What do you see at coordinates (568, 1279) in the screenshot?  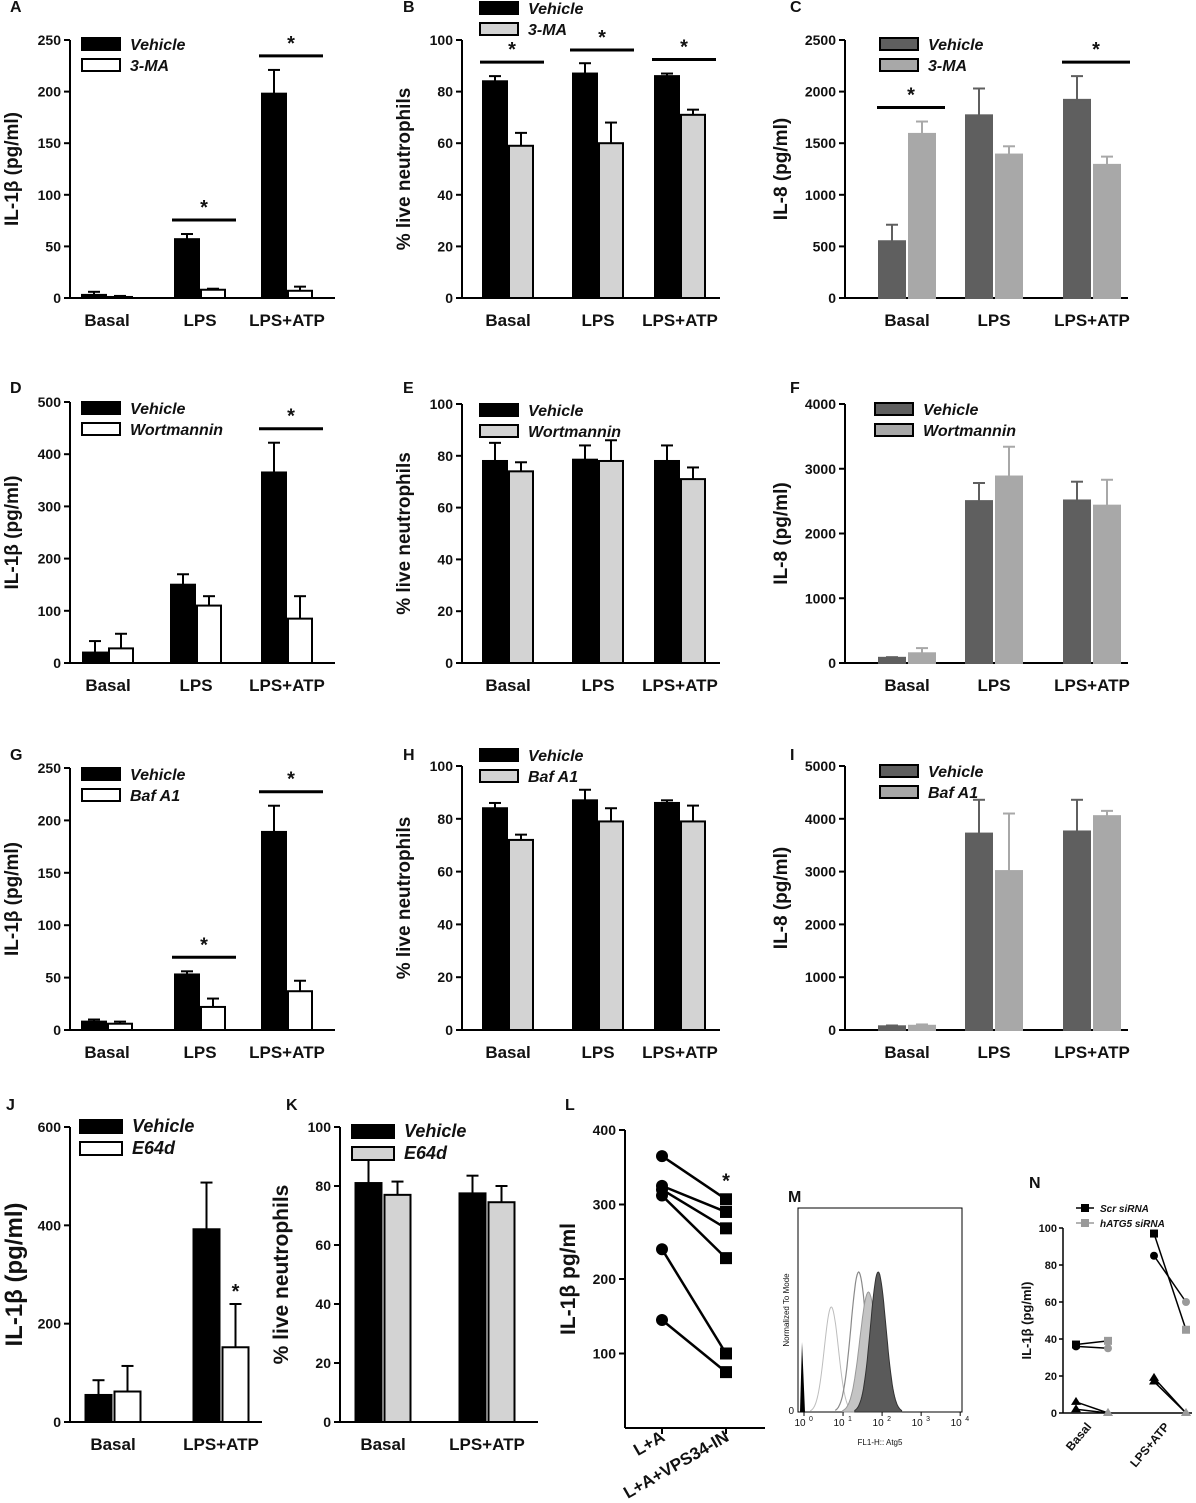 I see `y-axis-title: IL-1β pg/ml` at bounding box center [568, 1279].